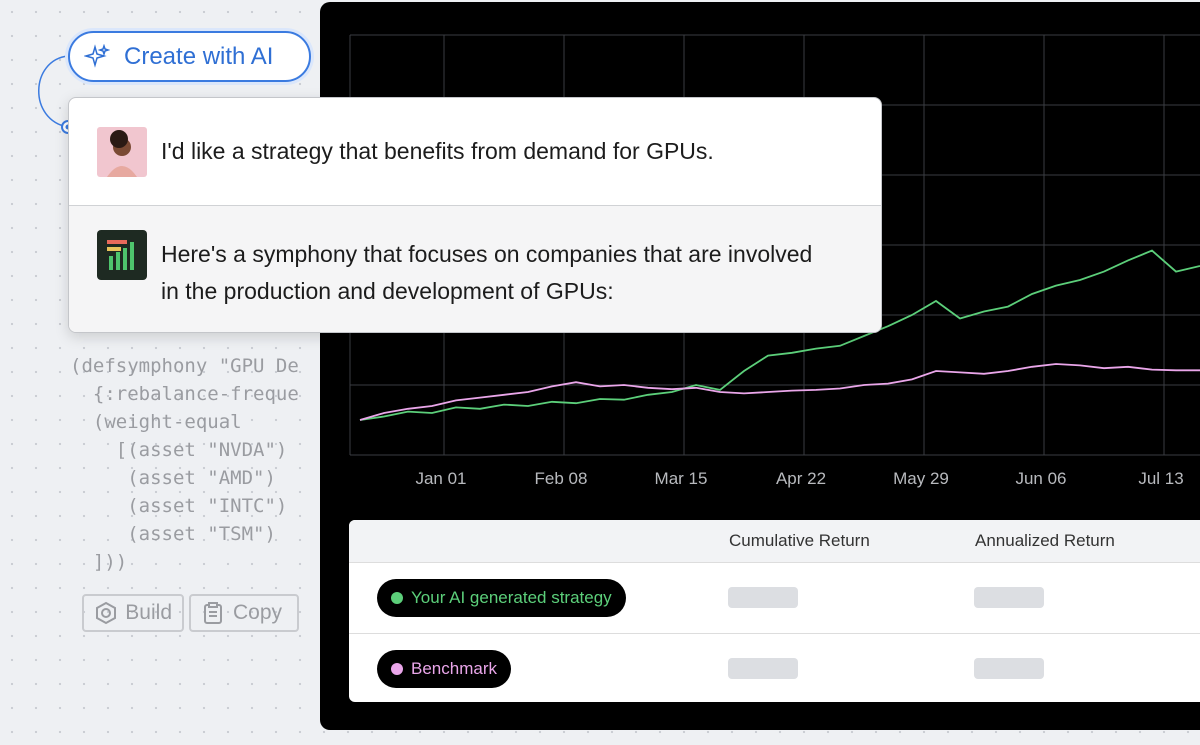 This screenshot has height=745, width=1200. I want to click on x-tick-label: Feb 08, so click(561, 478).